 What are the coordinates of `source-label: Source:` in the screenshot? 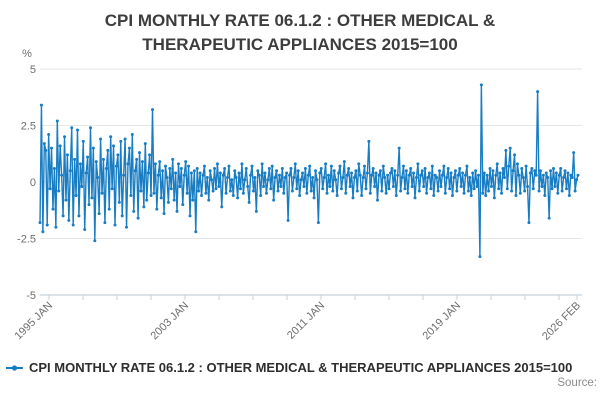 It's located at (577, 383).